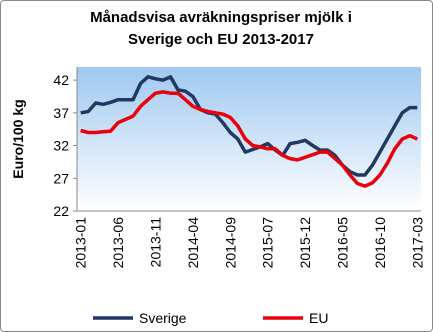  I want to click on y-tick-label: 42, so click(61, 80).